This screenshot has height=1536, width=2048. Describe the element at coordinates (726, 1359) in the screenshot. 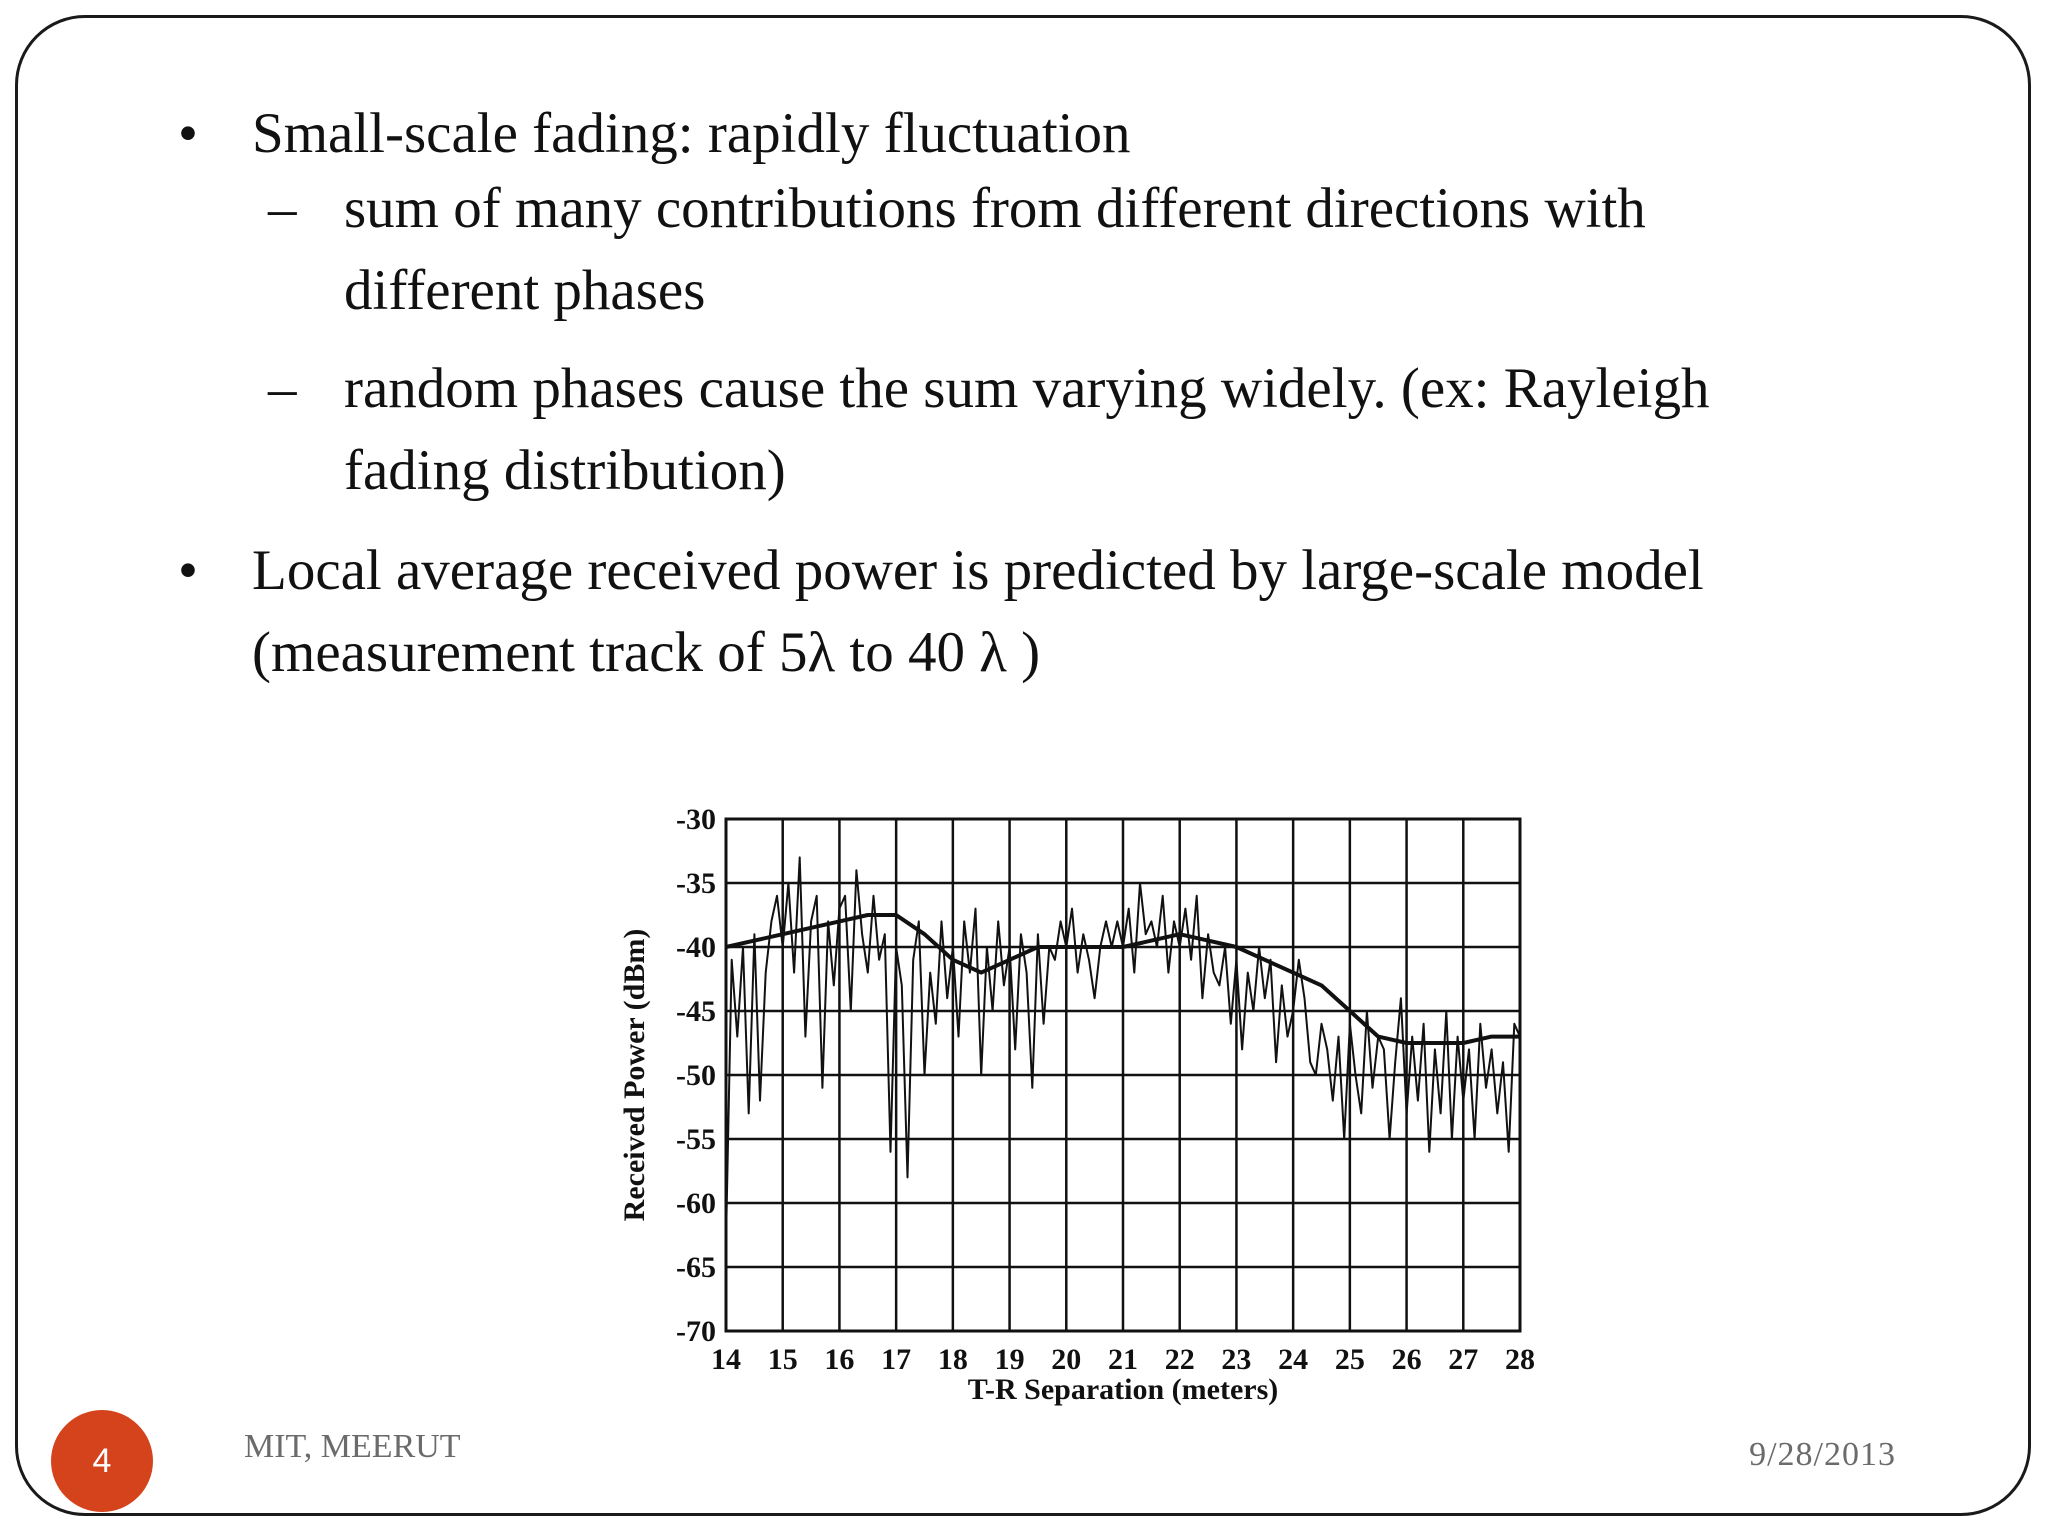

I see `x-tick-label: 14` at that location.